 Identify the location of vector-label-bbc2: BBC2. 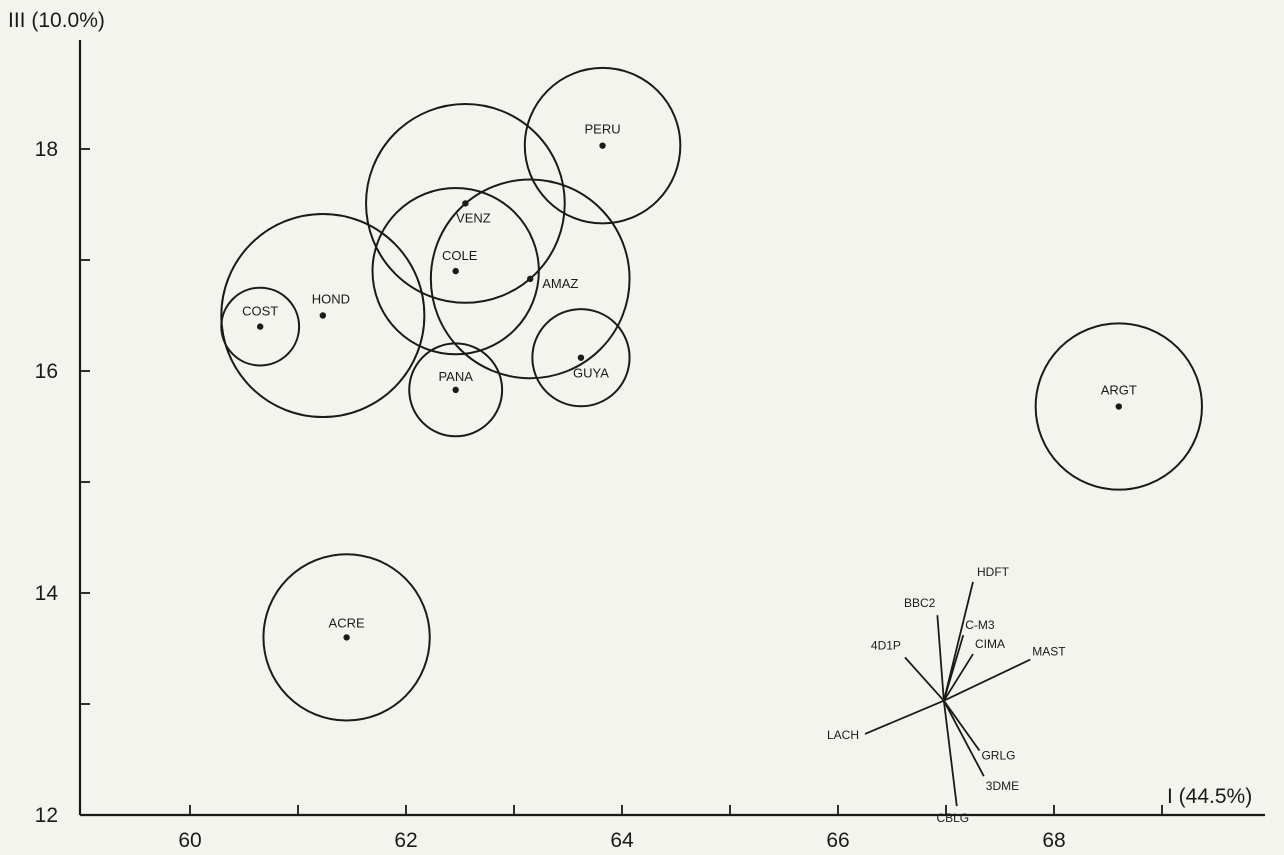
(920, 603).